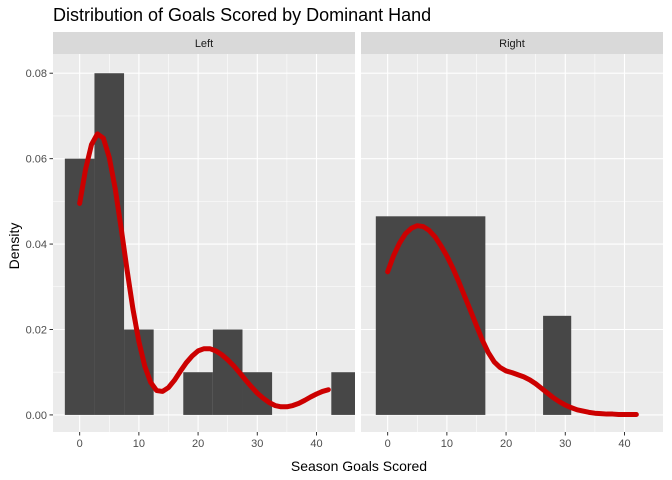 The image size is (672, 480). I want to click on facet-strip-label: Left, so click(204, 44).